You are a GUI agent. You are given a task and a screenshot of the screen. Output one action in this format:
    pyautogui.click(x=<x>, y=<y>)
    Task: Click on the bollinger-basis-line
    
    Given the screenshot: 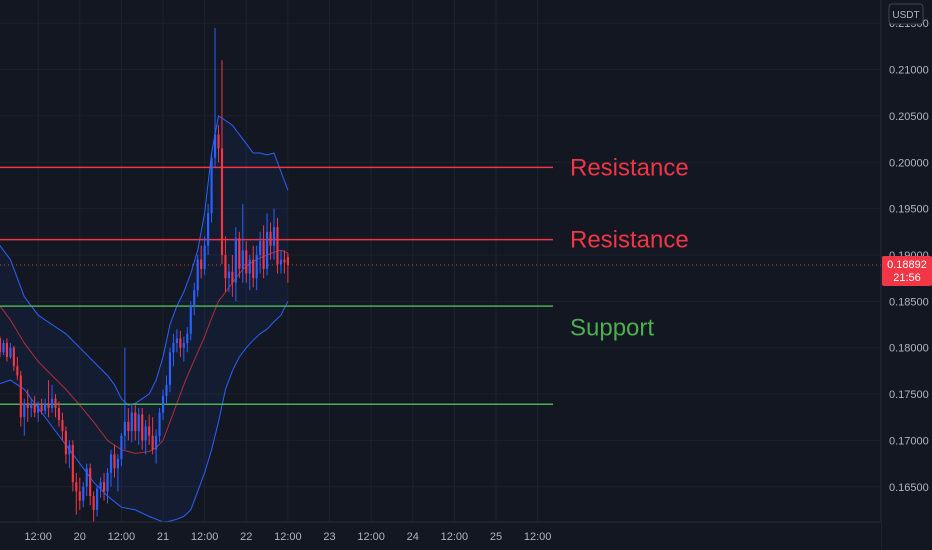 What is the action you would take?
    pyautogui.click(x=144, y=351)
    